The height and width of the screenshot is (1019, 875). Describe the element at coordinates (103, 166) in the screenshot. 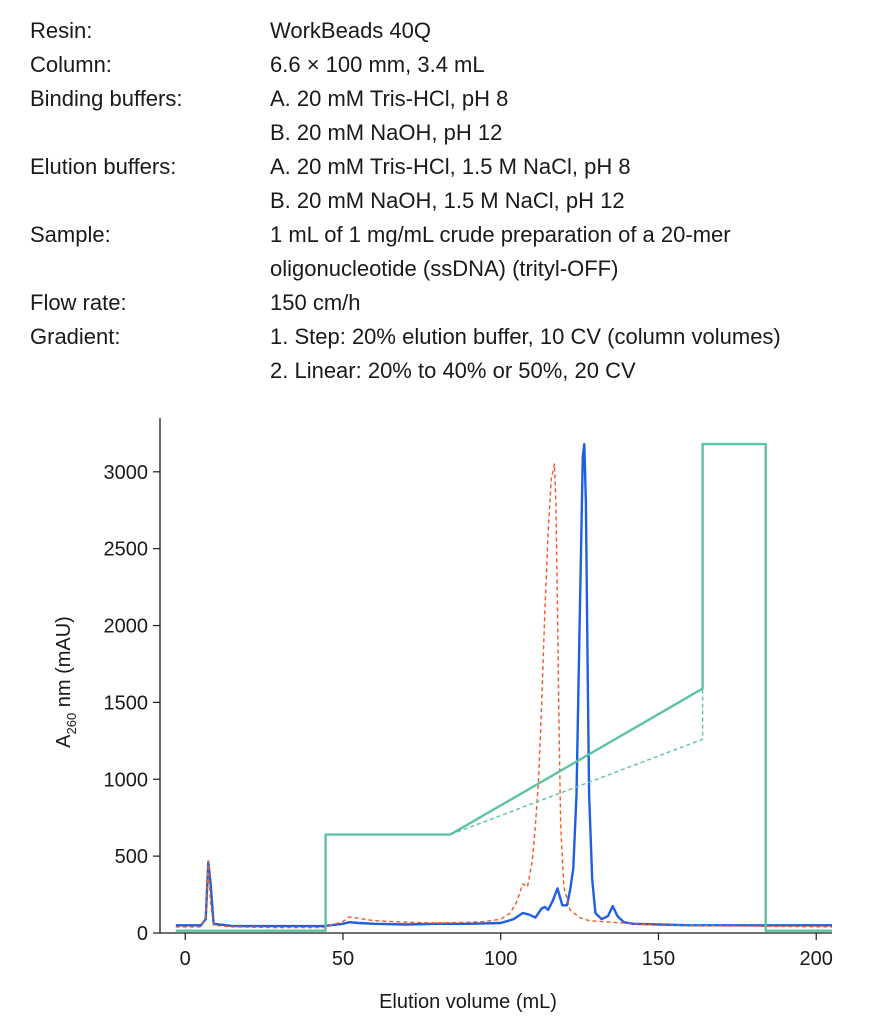

I see `parameter-label: Elution buffers:` at that location.